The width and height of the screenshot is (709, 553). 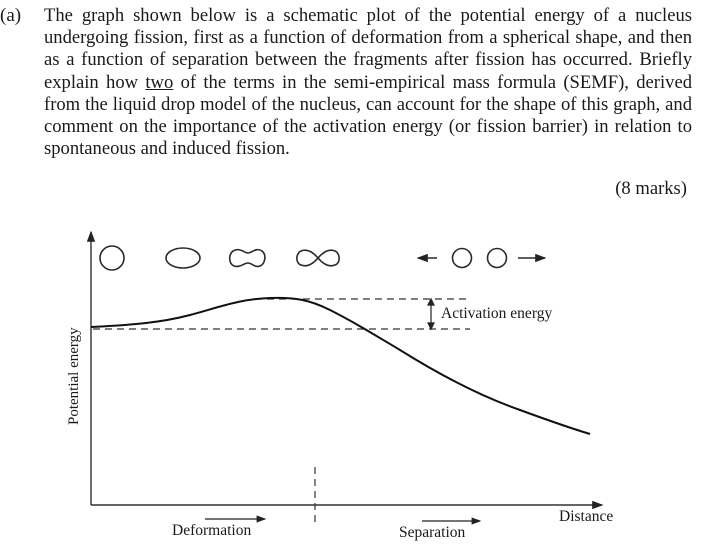 What do you see at coordinates (462, 258) in the screenshot?
I see `fragment-left-icon` at bounding box center [462, 258].